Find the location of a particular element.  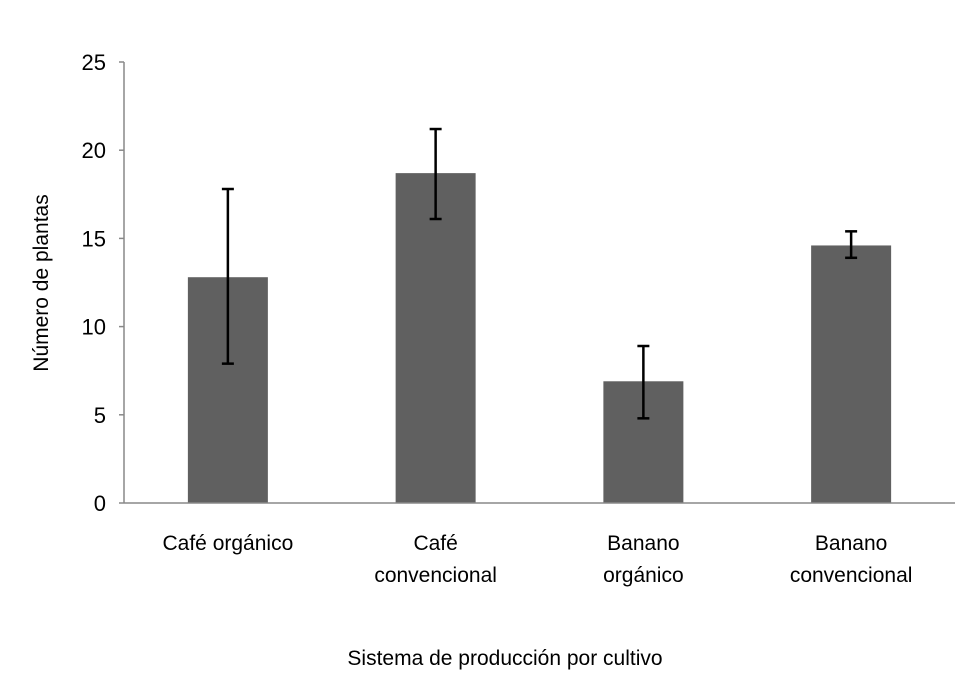

x-tick-label: Café convencional is located at coordinates (435, 559).